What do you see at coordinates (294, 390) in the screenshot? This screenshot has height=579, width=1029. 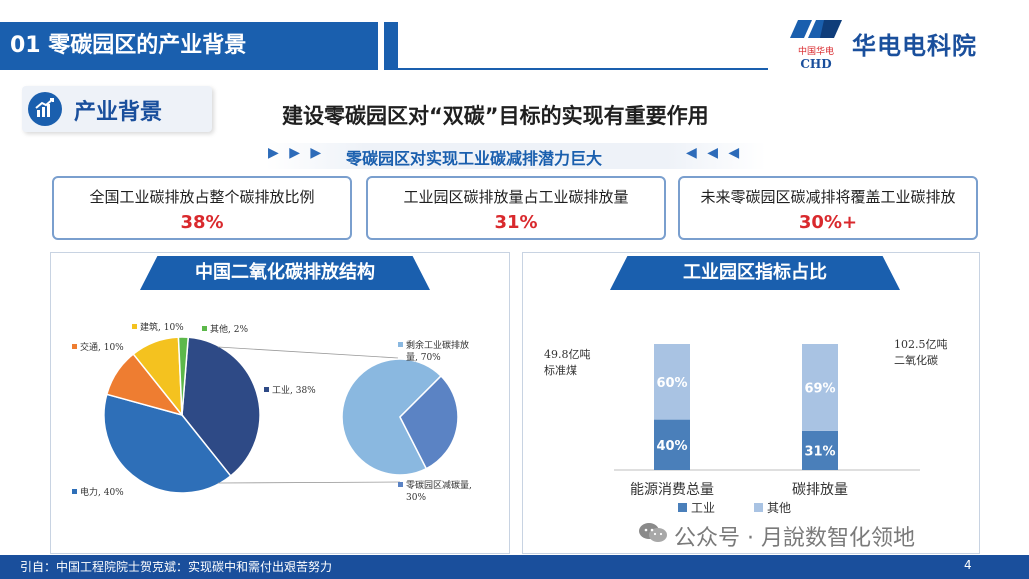 I see `pie-label: 工业, 38%` at bounding box center [294, 390].